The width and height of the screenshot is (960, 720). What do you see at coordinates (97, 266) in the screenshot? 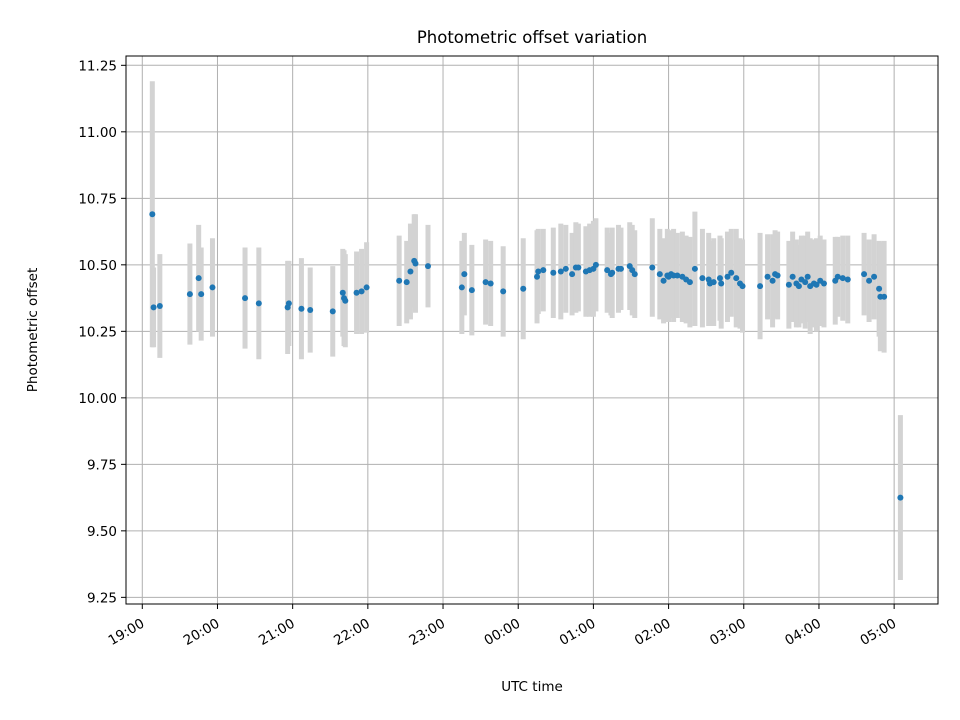
I see `y-tick-label: 10.50` at bounding box center [97, 266].